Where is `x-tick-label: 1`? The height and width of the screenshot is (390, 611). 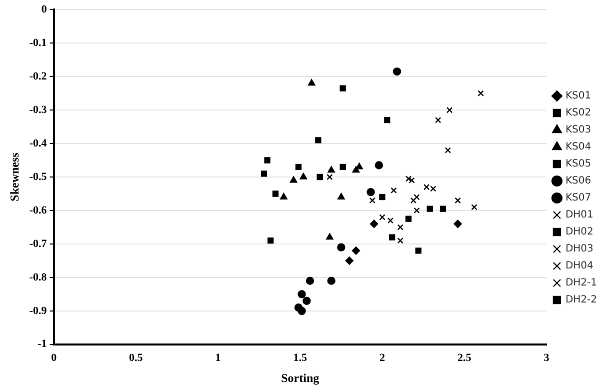
x-tick-label: 1 is located at coordinates (218, 358).